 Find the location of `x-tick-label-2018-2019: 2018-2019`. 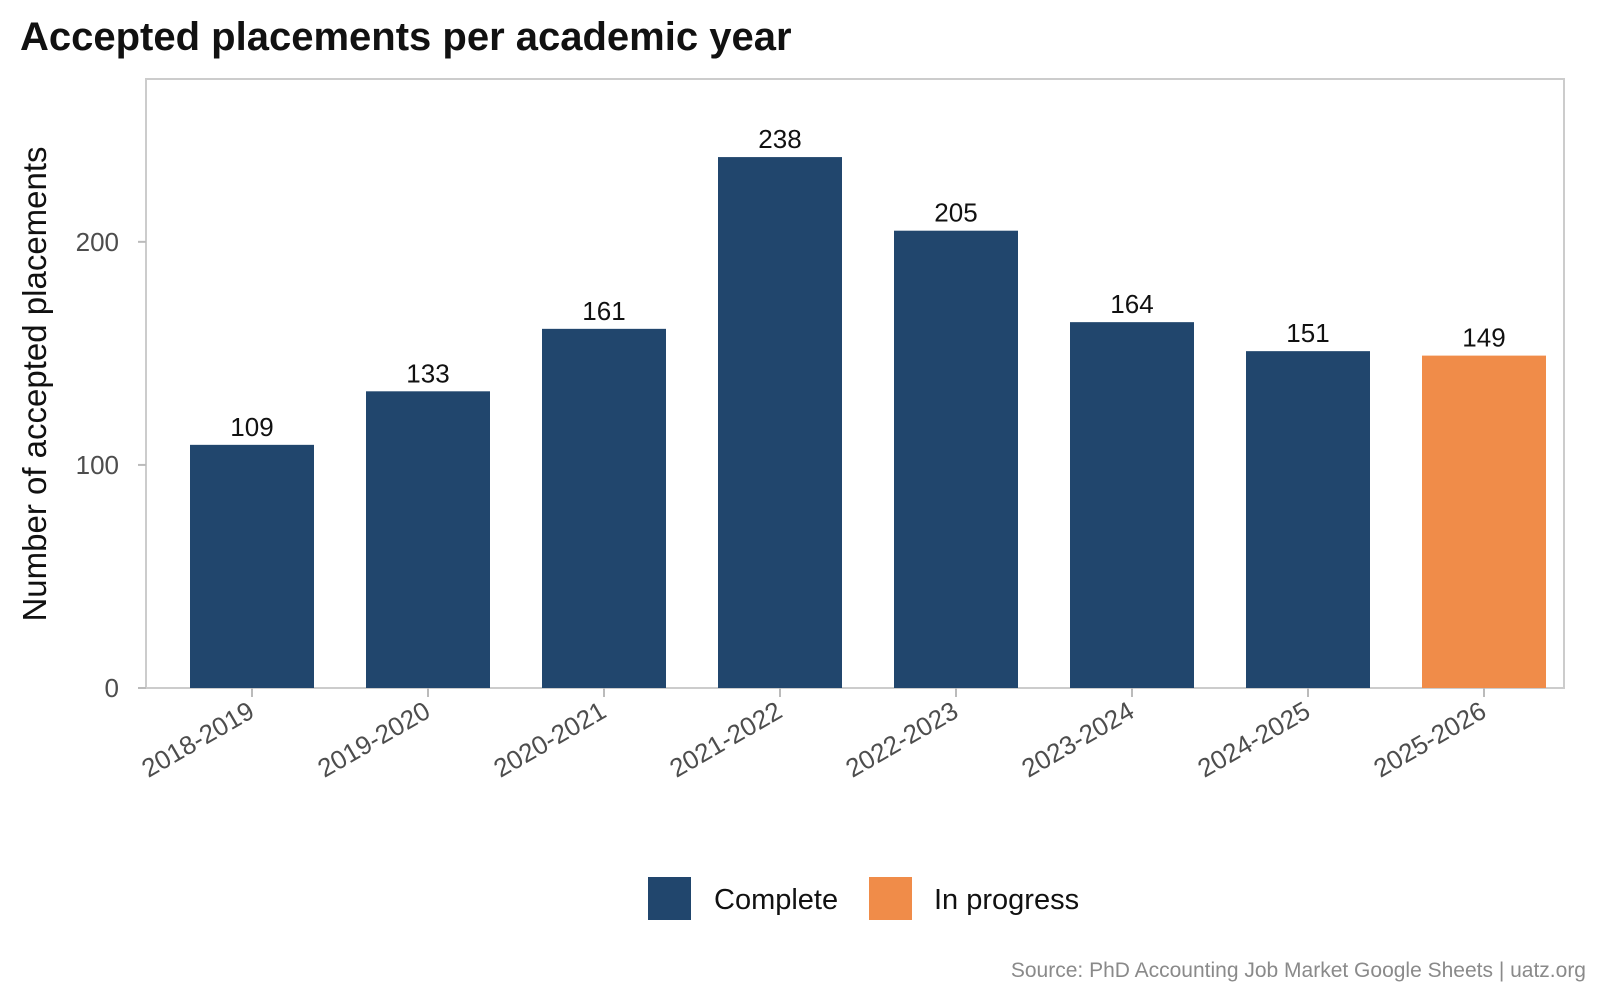

x-tick-label-2018-2019: 2018-2019 is located at coordinates (197, 739).